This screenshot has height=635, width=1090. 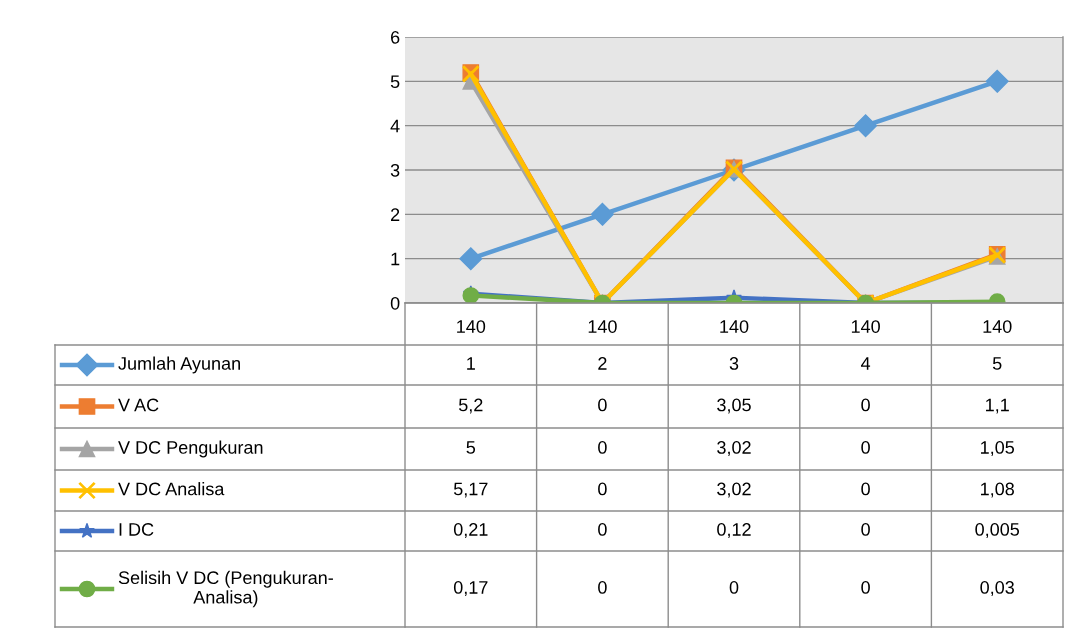 I want to click on y-tick-label: 5, so click(x=395, y=82).